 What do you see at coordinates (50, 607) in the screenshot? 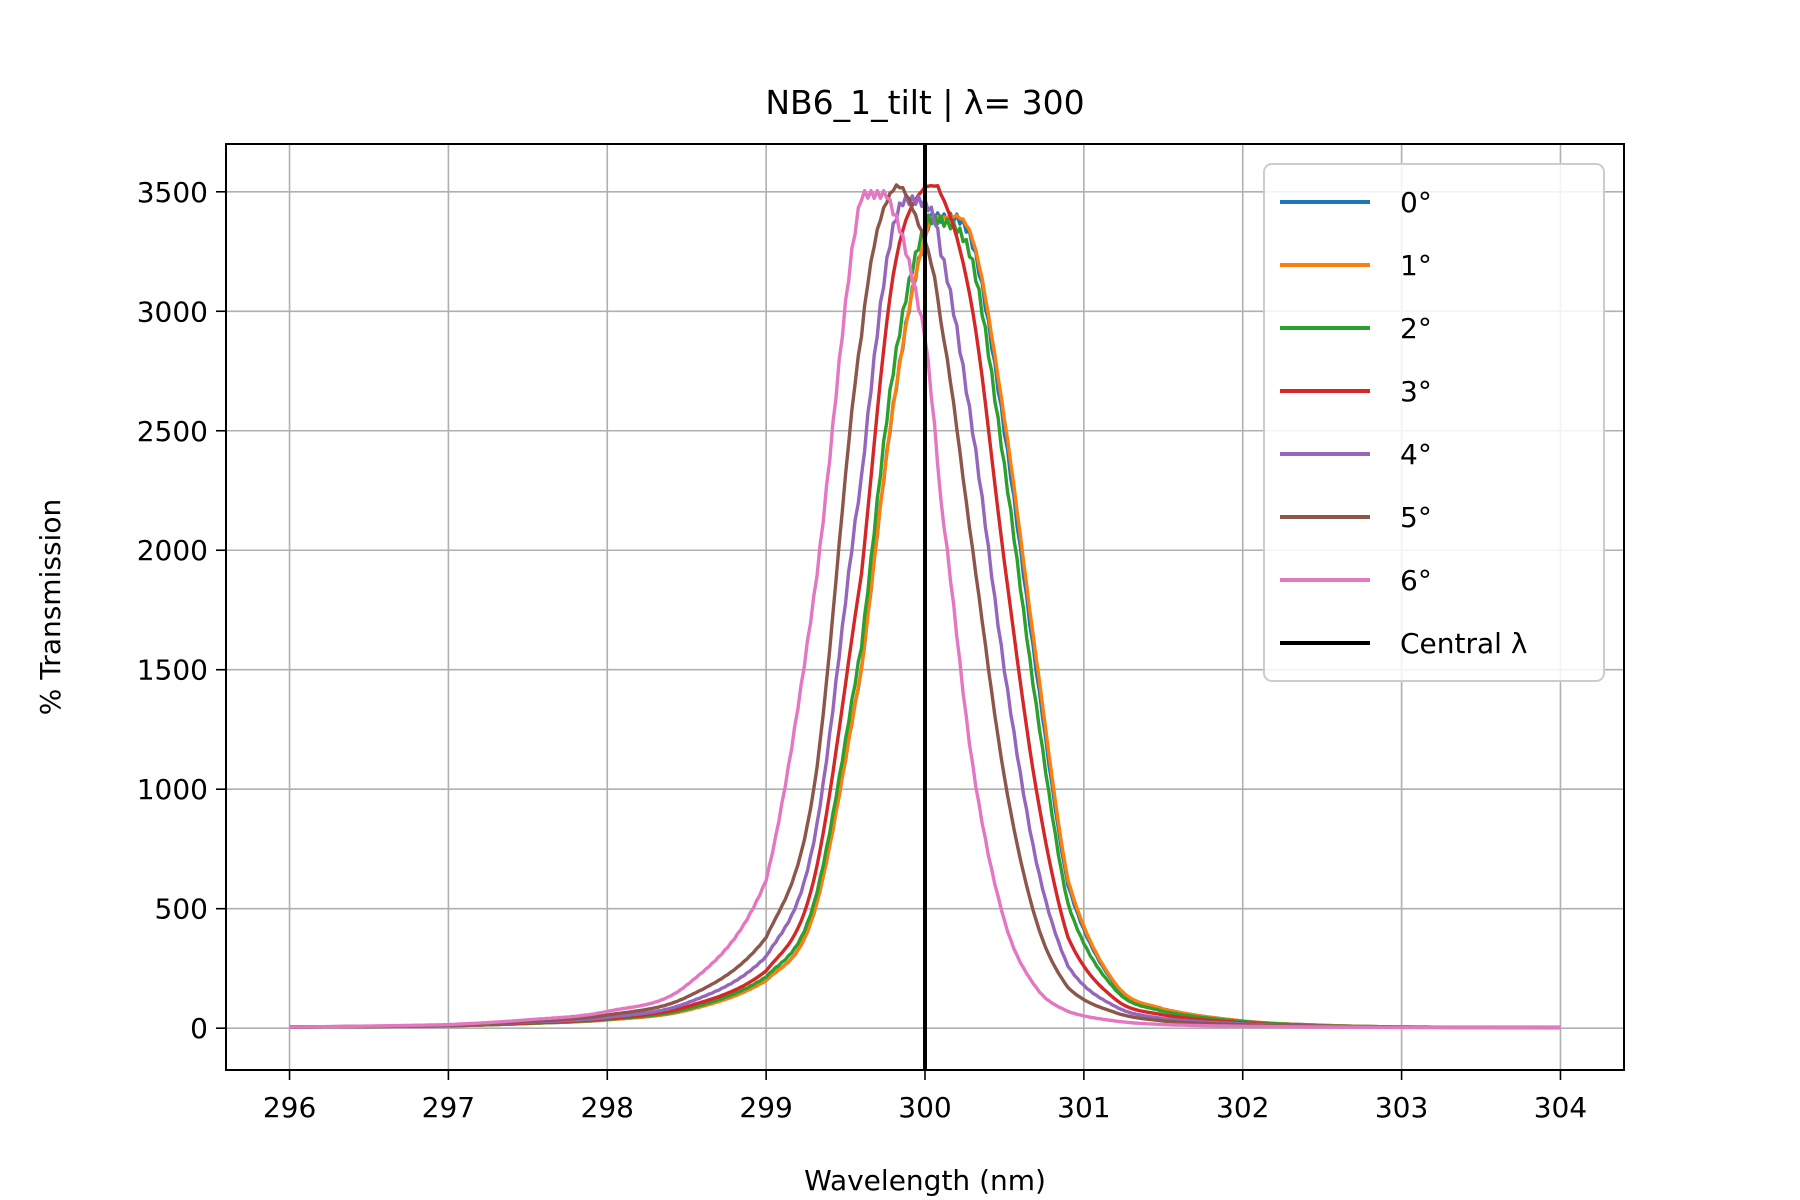
I see `y-axis-label: % Transmission` at bounding box center [50, 607].